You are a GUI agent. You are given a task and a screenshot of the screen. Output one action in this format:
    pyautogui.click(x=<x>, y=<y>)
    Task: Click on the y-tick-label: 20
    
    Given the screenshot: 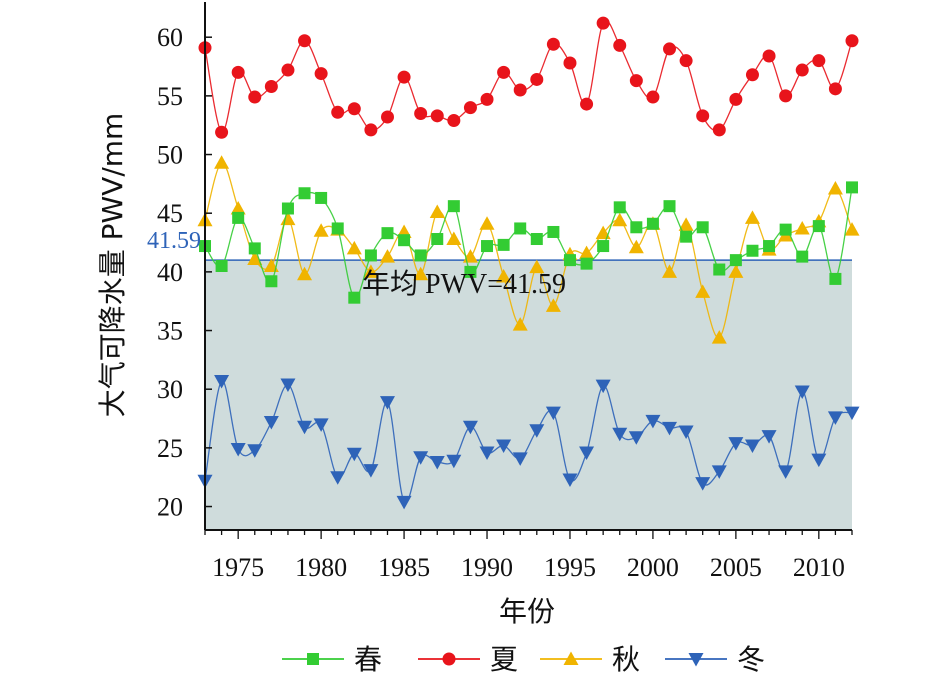 What is the action you would take?
    pyautogui.click(x=170, y=507)
    